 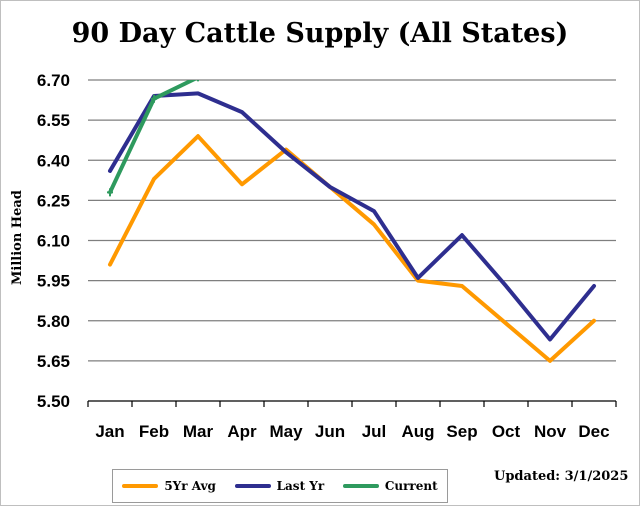 I want to click on x-tick-label: Apr, so click(x=242, y=431).